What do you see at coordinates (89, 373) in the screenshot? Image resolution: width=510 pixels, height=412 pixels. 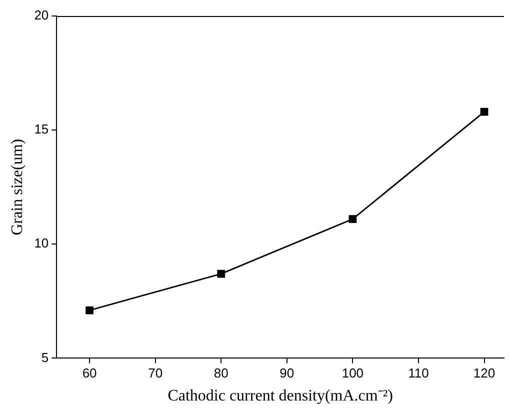 I see `x-tick-label: 60` at bounding box center [89, 373].